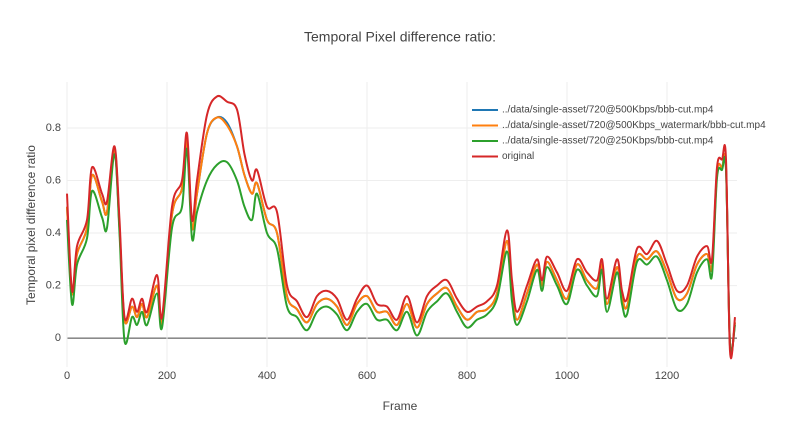 This screenshot has width=800, height=434. I want to click on legend-label: original, so click(518, 156).